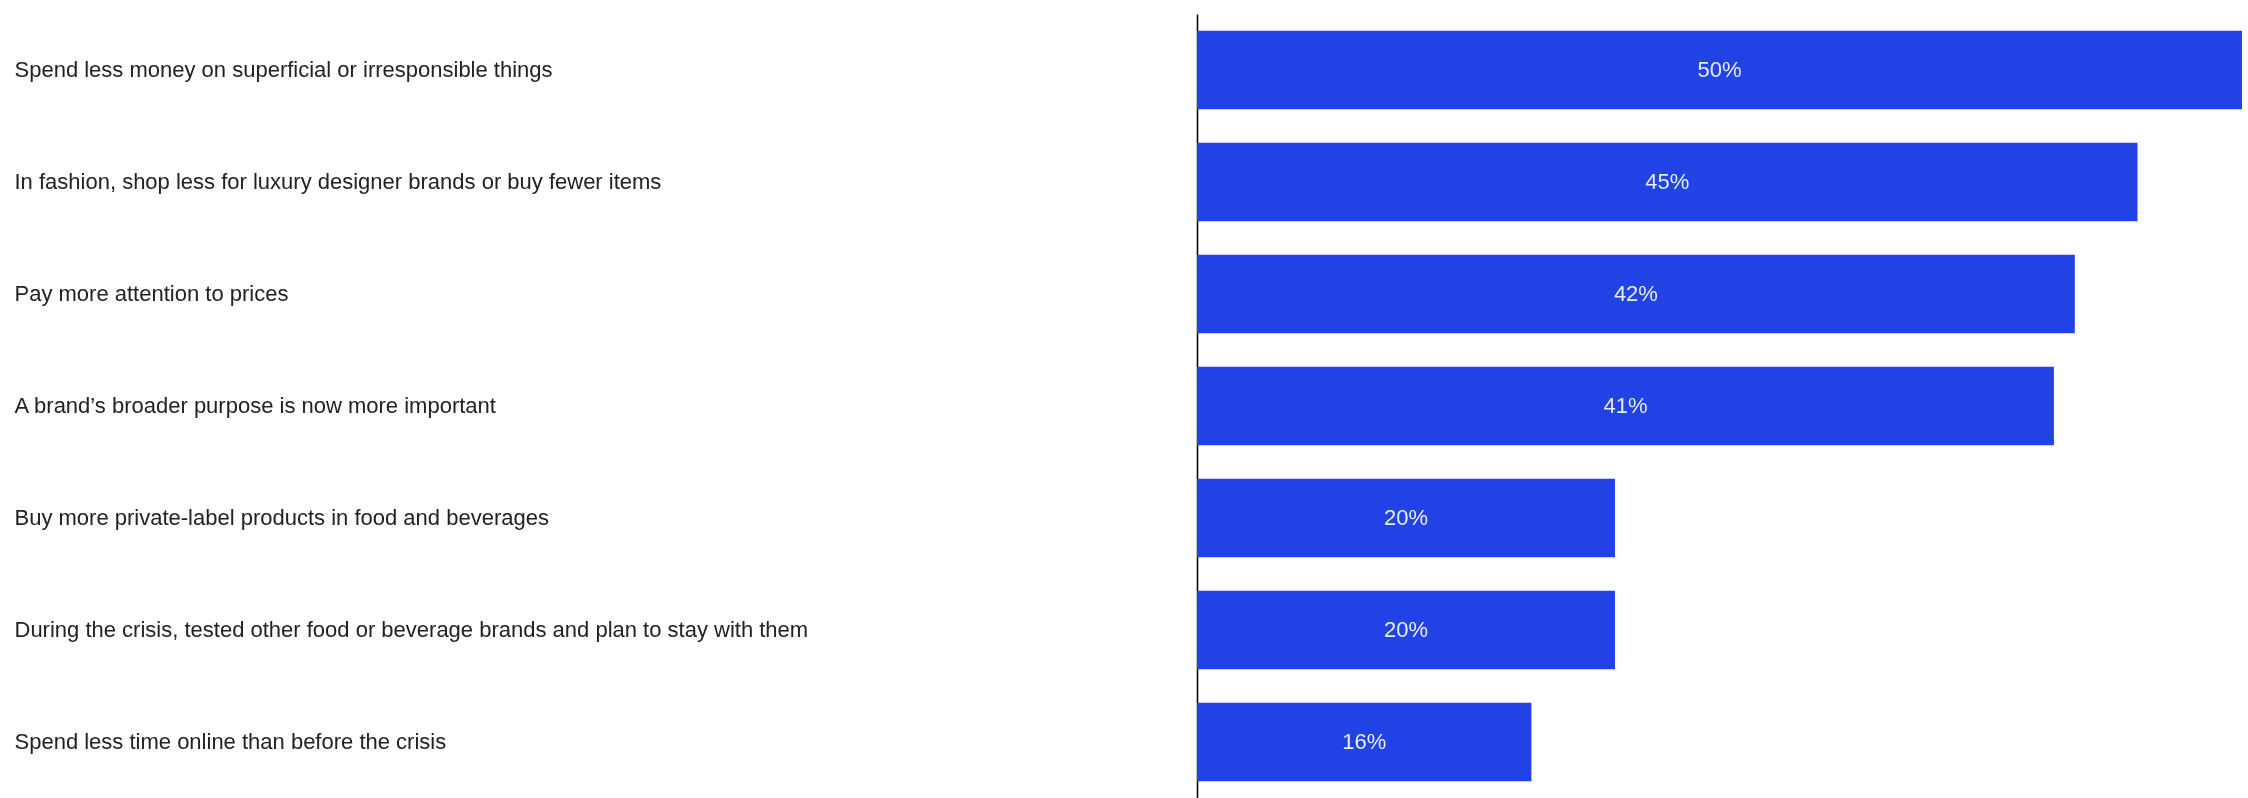  I want to click on data-label: 45%, so click(1667, 181).